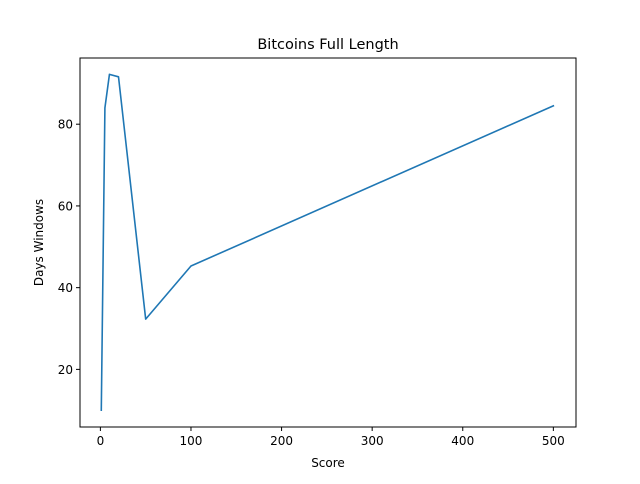 The width and height of the screenshot is (640, 484). Describe the element at coordinates (39, 242) in the screenshot. I see `y-axis-label: Days Windows` at that location.